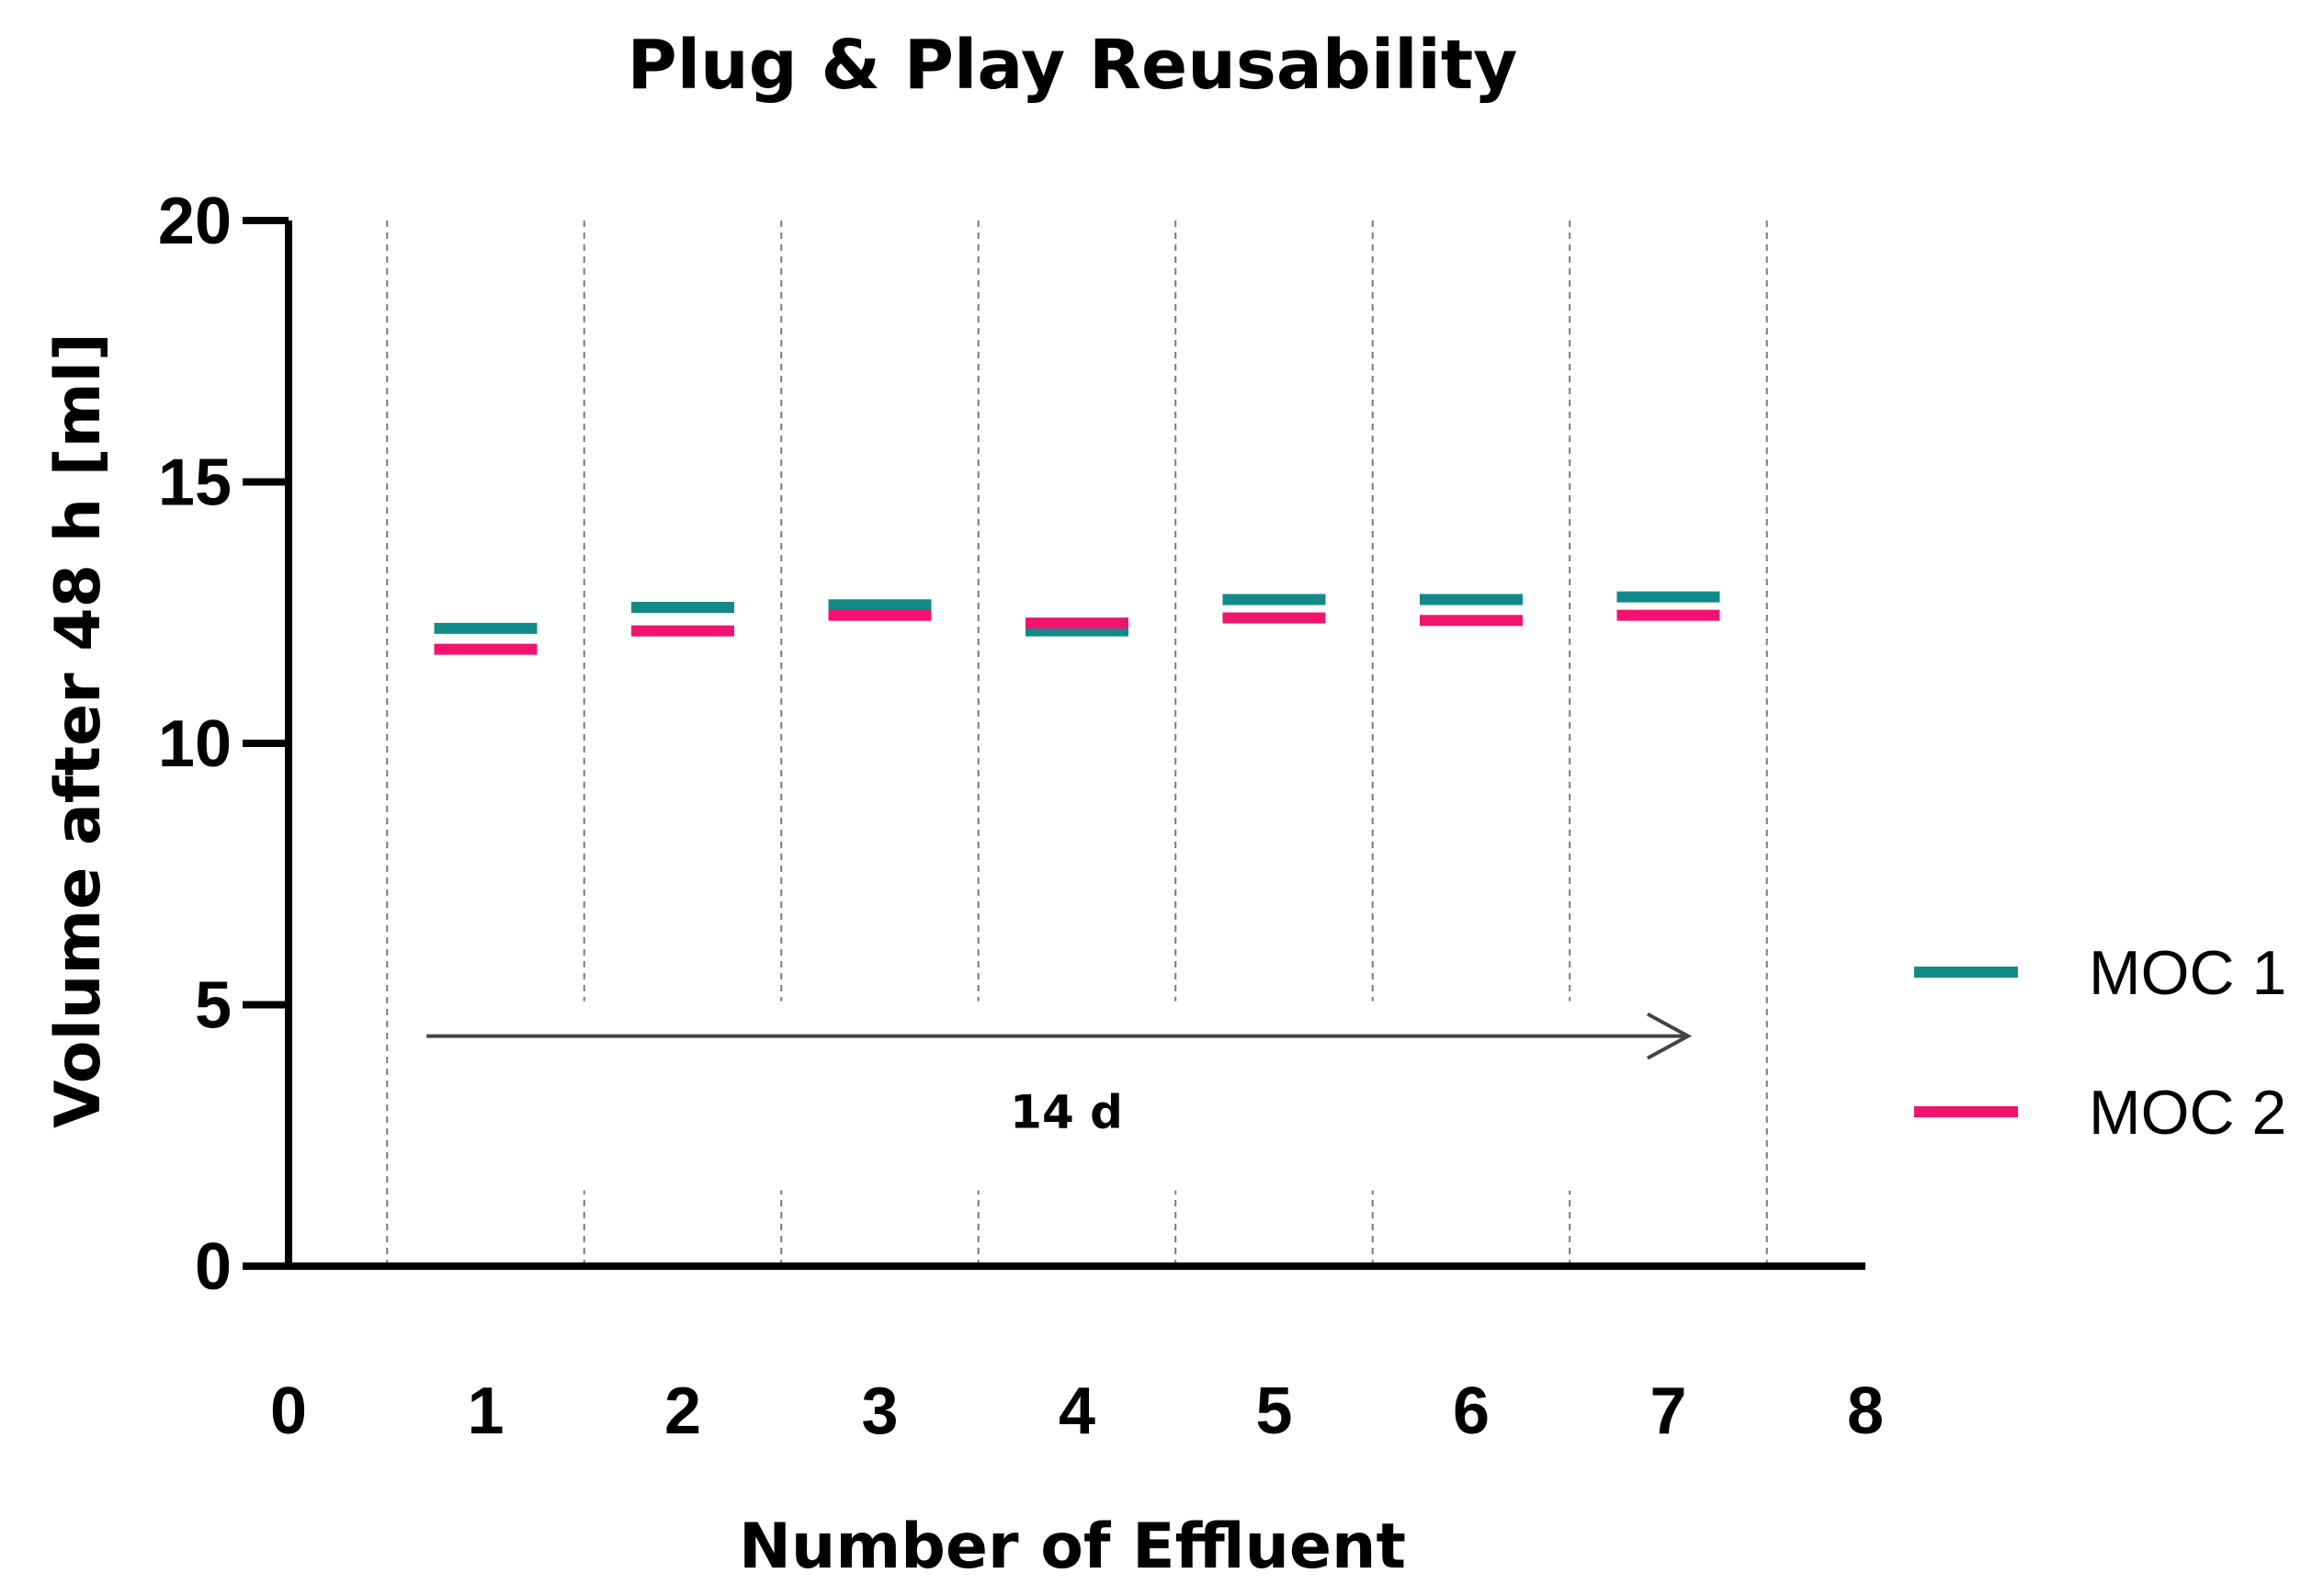  Describe the element at coordinates (288, 1411) in the screenshot. I see `x-tick-label: 0` at that location.